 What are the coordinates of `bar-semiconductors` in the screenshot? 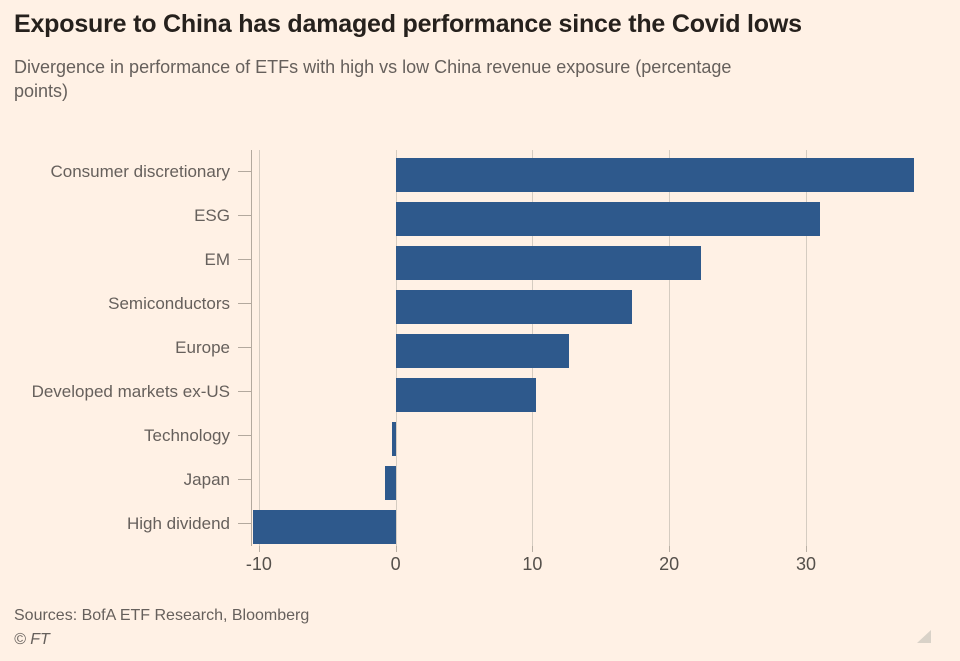 It's located at (514, 307).